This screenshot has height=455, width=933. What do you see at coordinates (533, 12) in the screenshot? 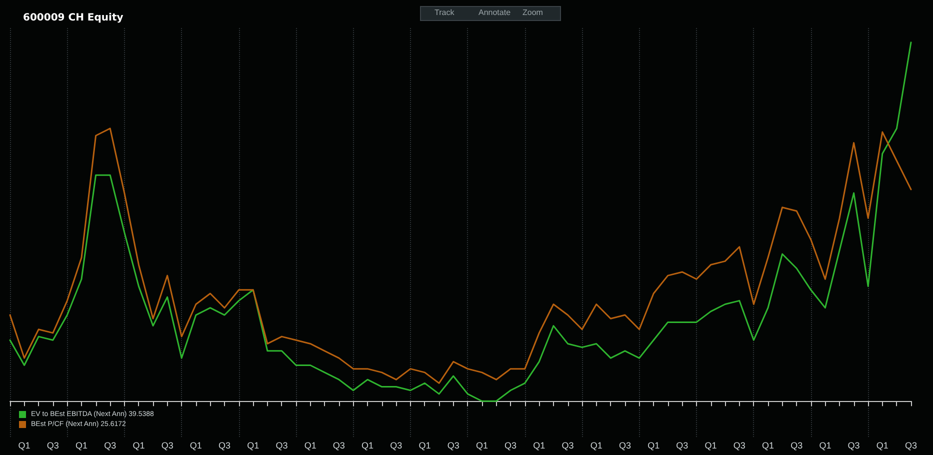
I see `text: Zoom` at bounding box center [533, 12].